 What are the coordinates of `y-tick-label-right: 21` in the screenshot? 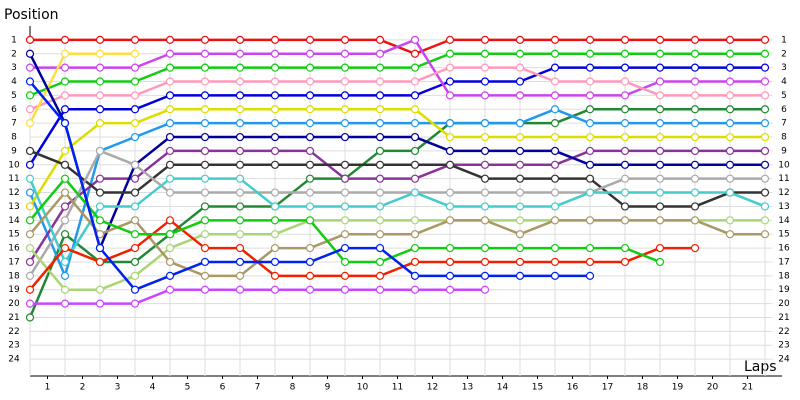 It's located at (783, 318).